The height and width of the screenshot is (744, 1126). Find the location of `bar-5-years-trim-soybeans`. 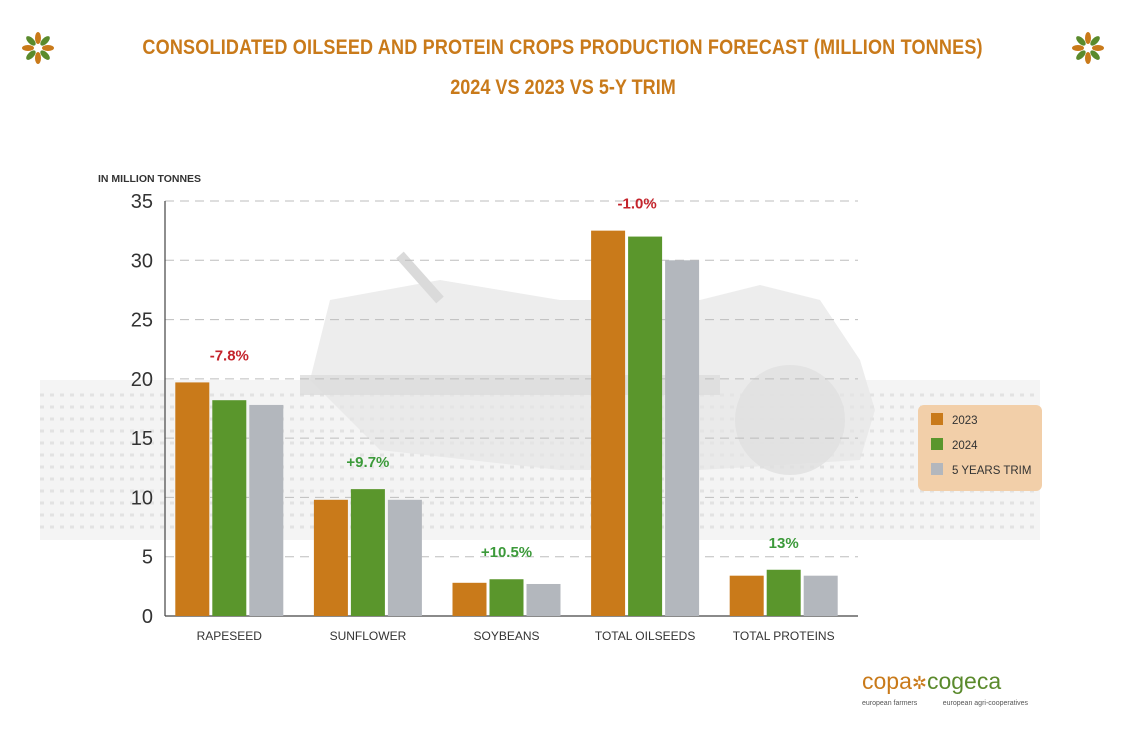

bar-5-years-trim-soybeans is located at coordinates (543, 599).